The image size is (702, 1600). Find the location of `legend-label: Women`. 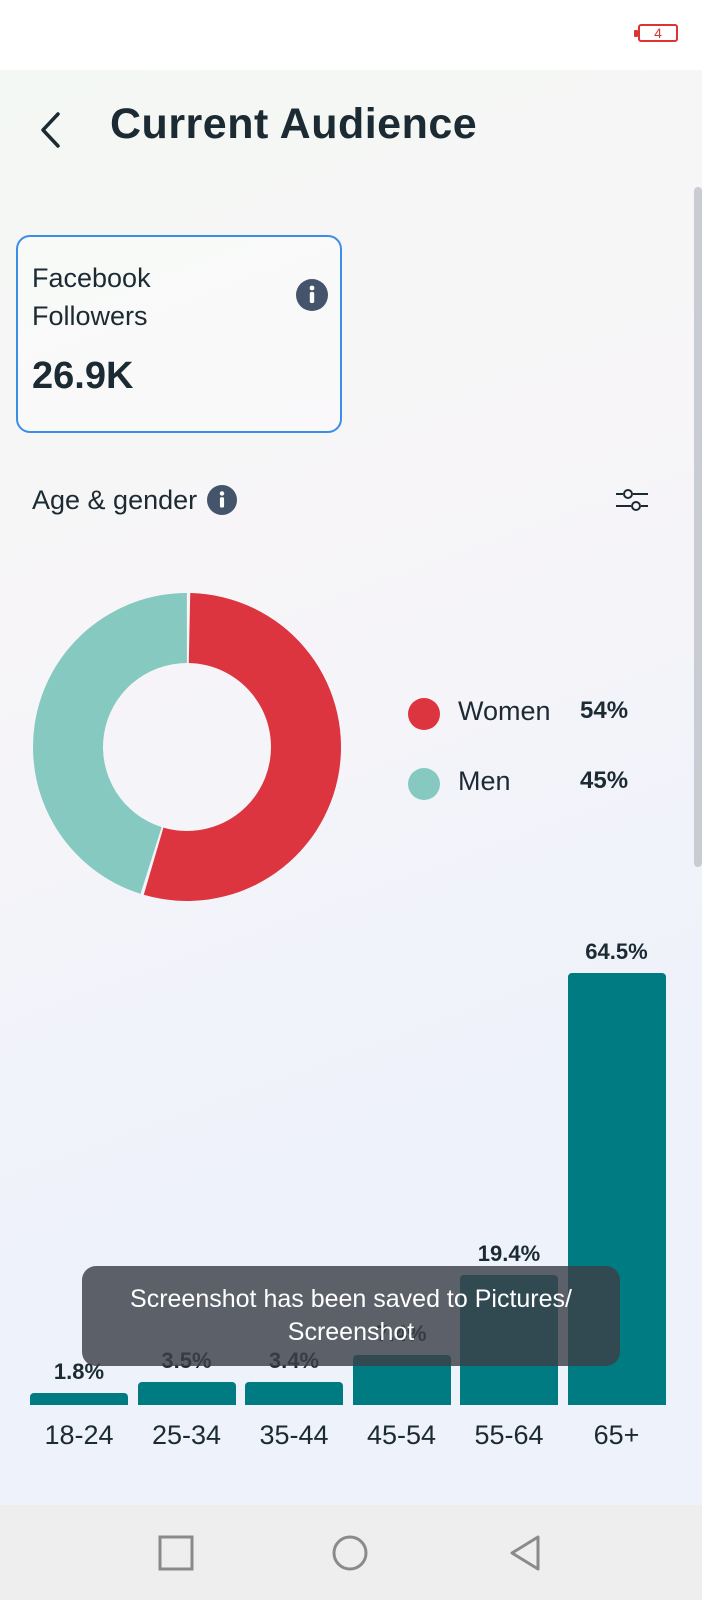

legend-label: Women is located at coordinates (504, 711).